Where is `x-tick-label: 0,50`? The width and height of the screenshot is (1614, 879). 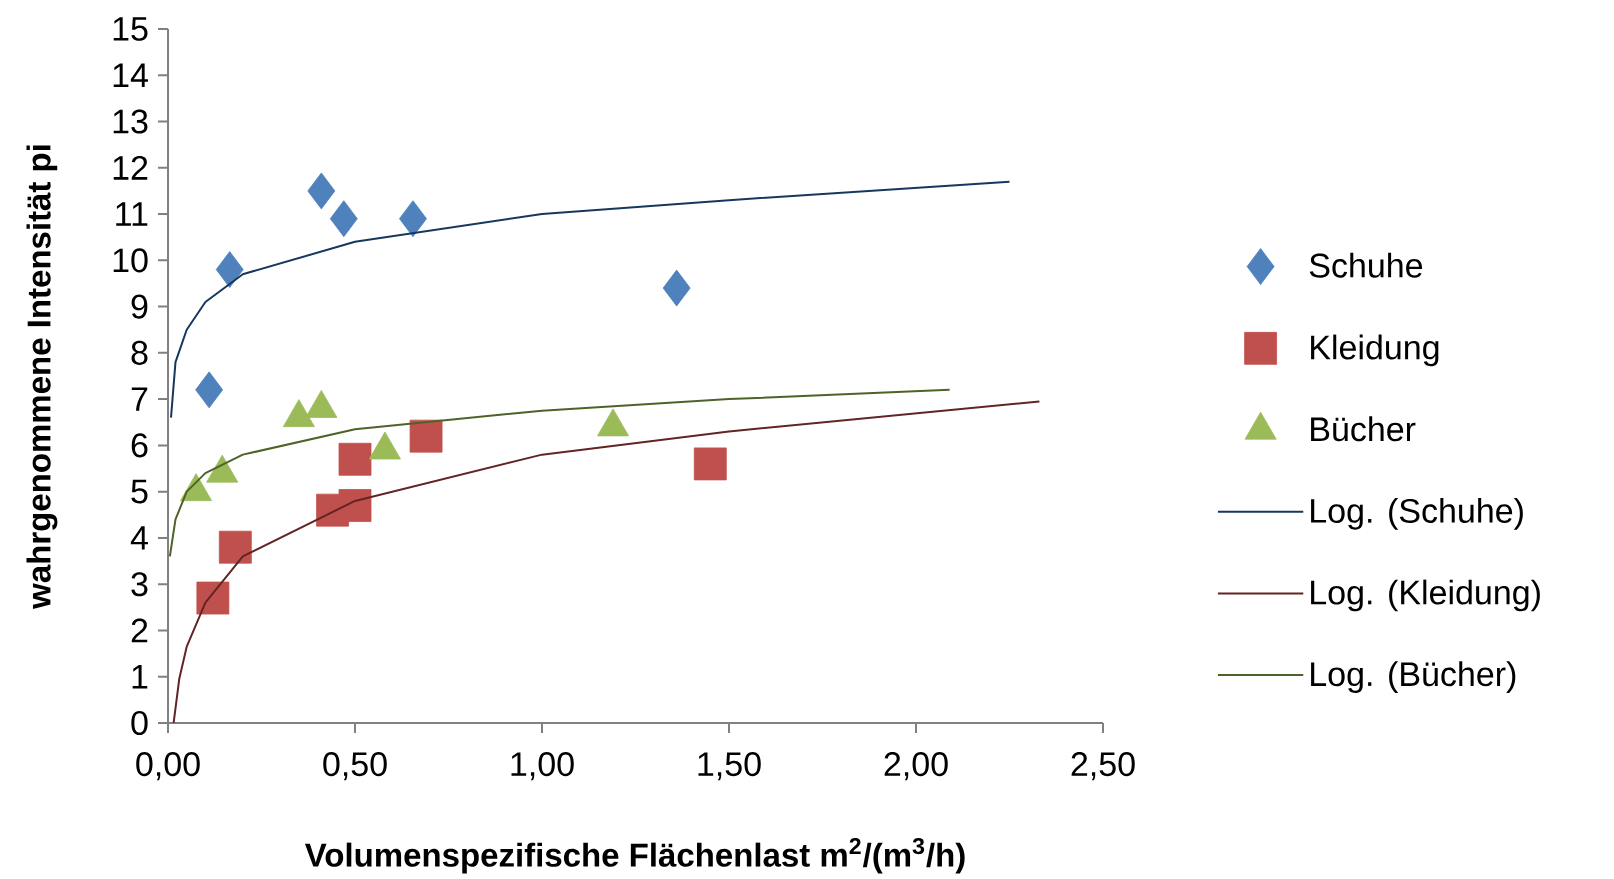 x-tick-label: 0,50 is located at coordinates (355, 766).